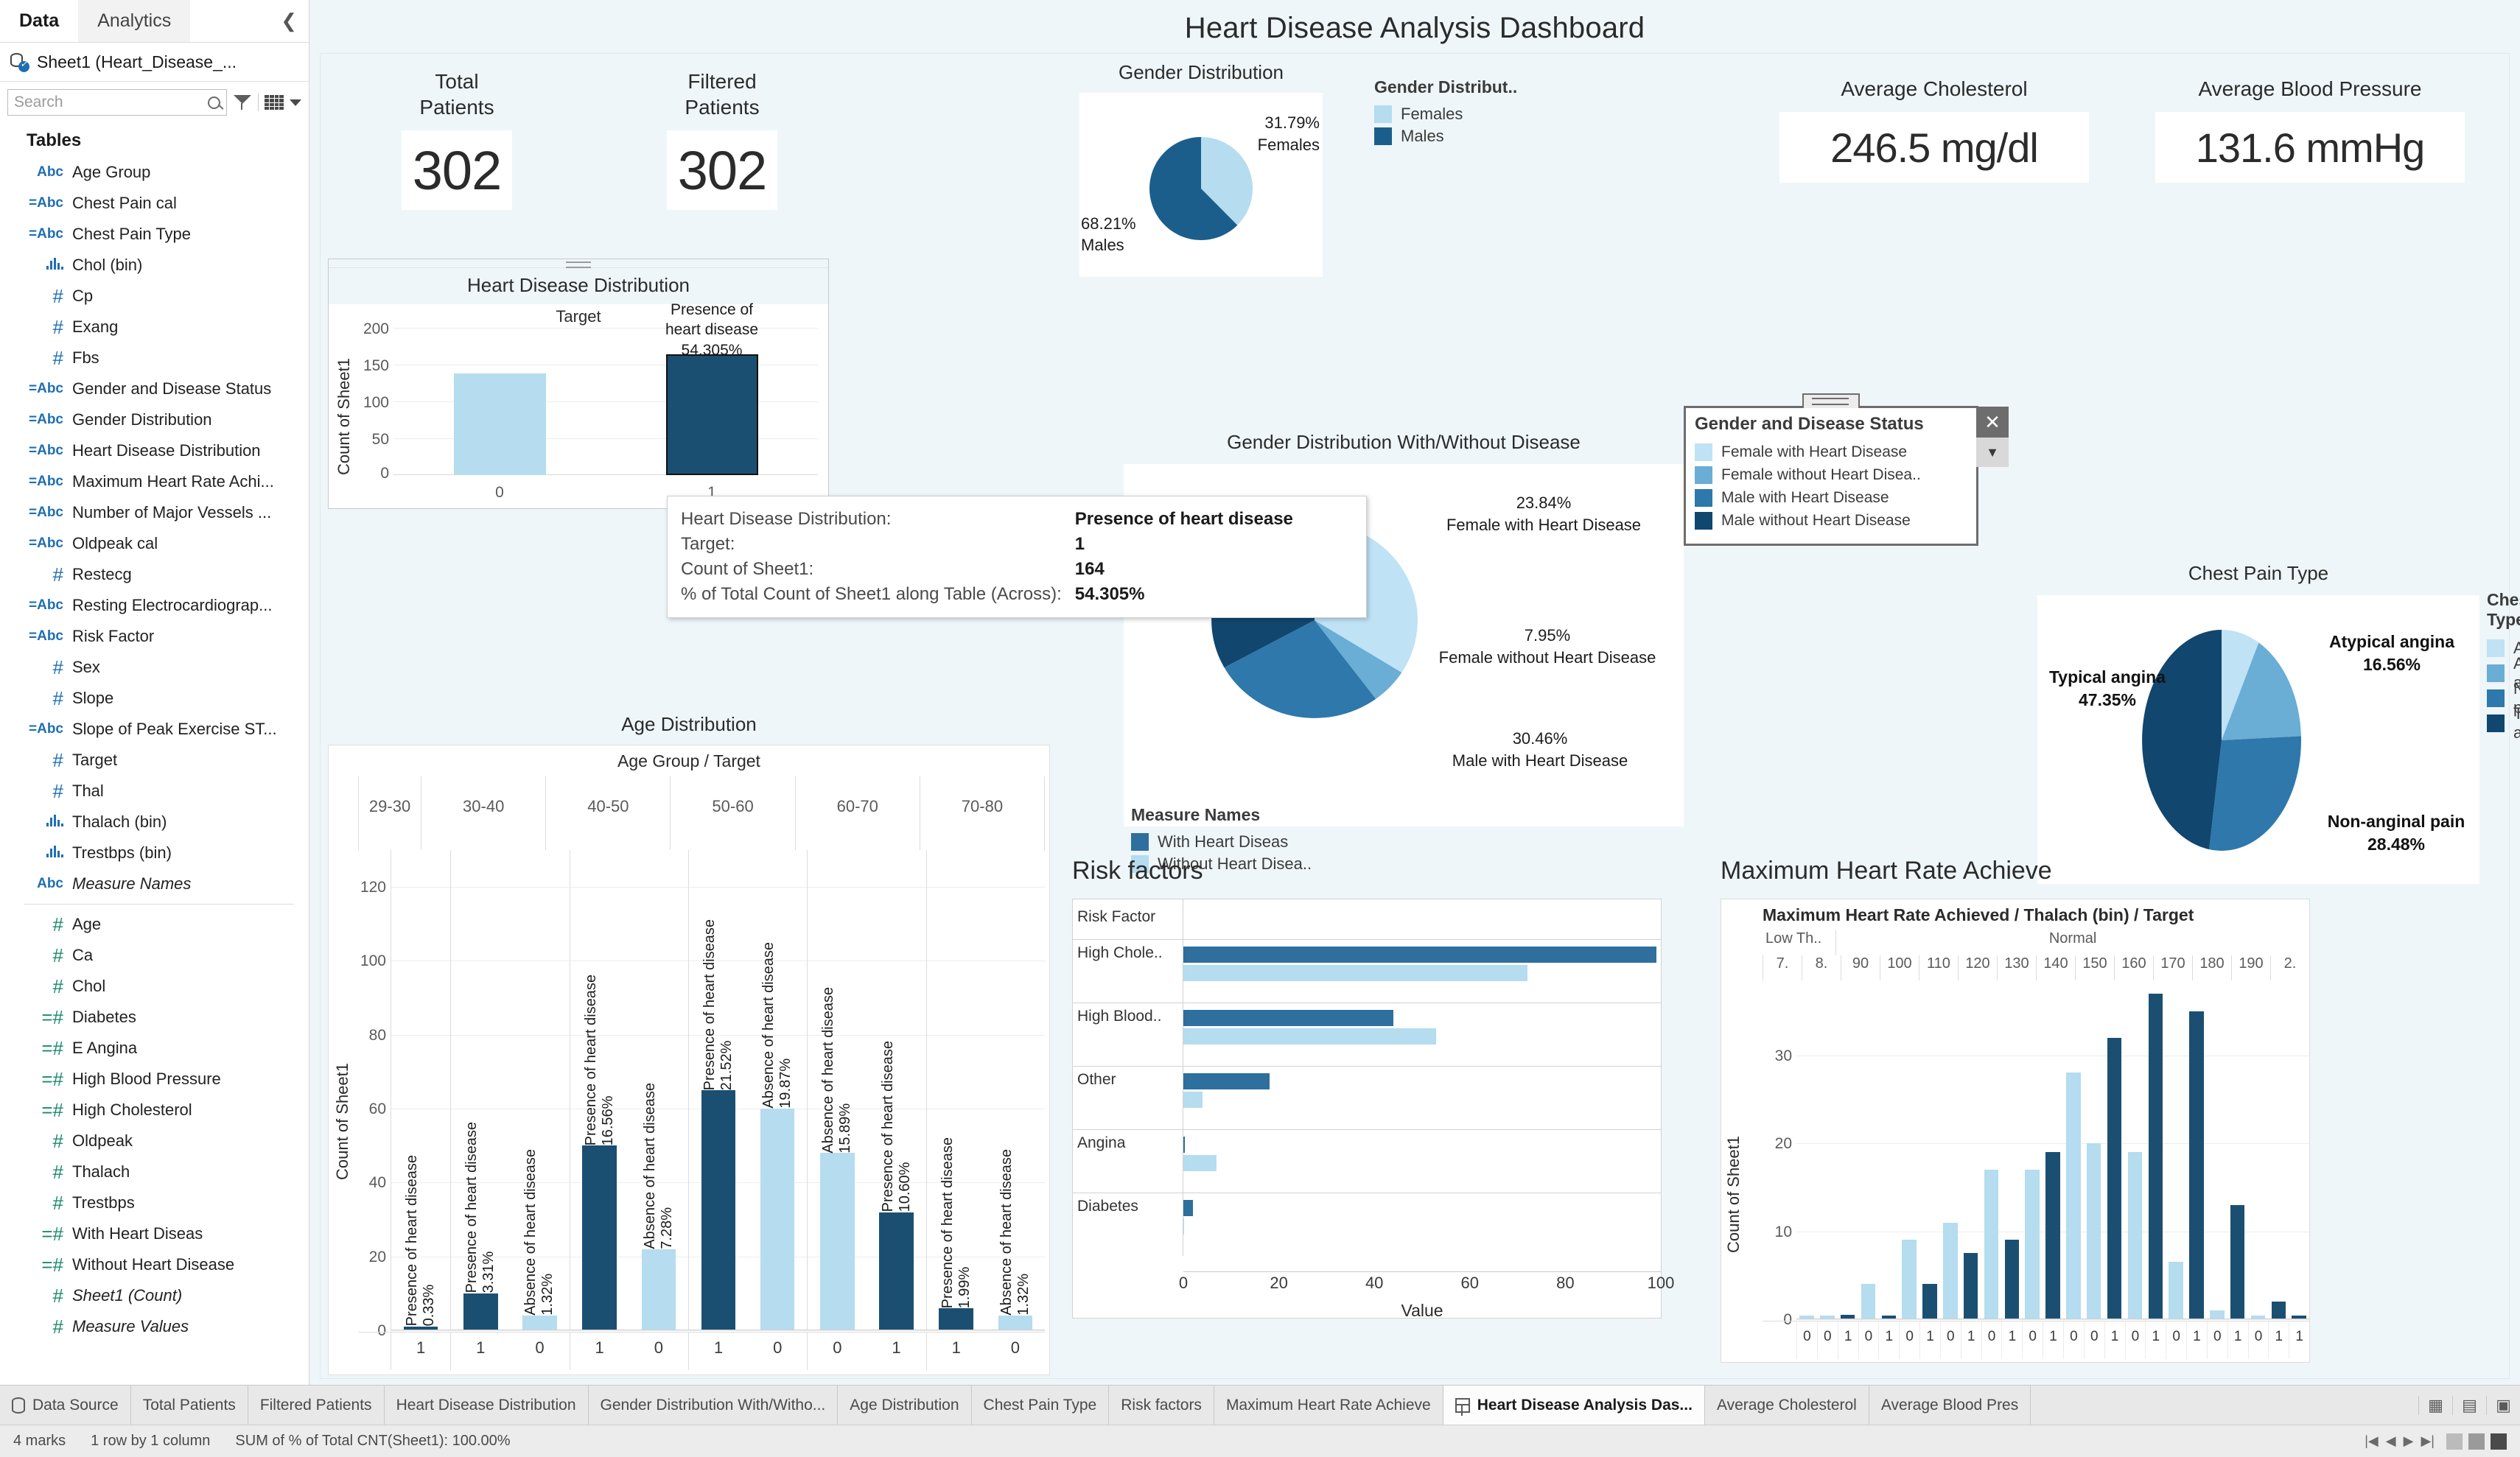 This screenshot has height=1457, width=2520. I want to click on field-item: =# High Cholesterol, so click(154, 1110).